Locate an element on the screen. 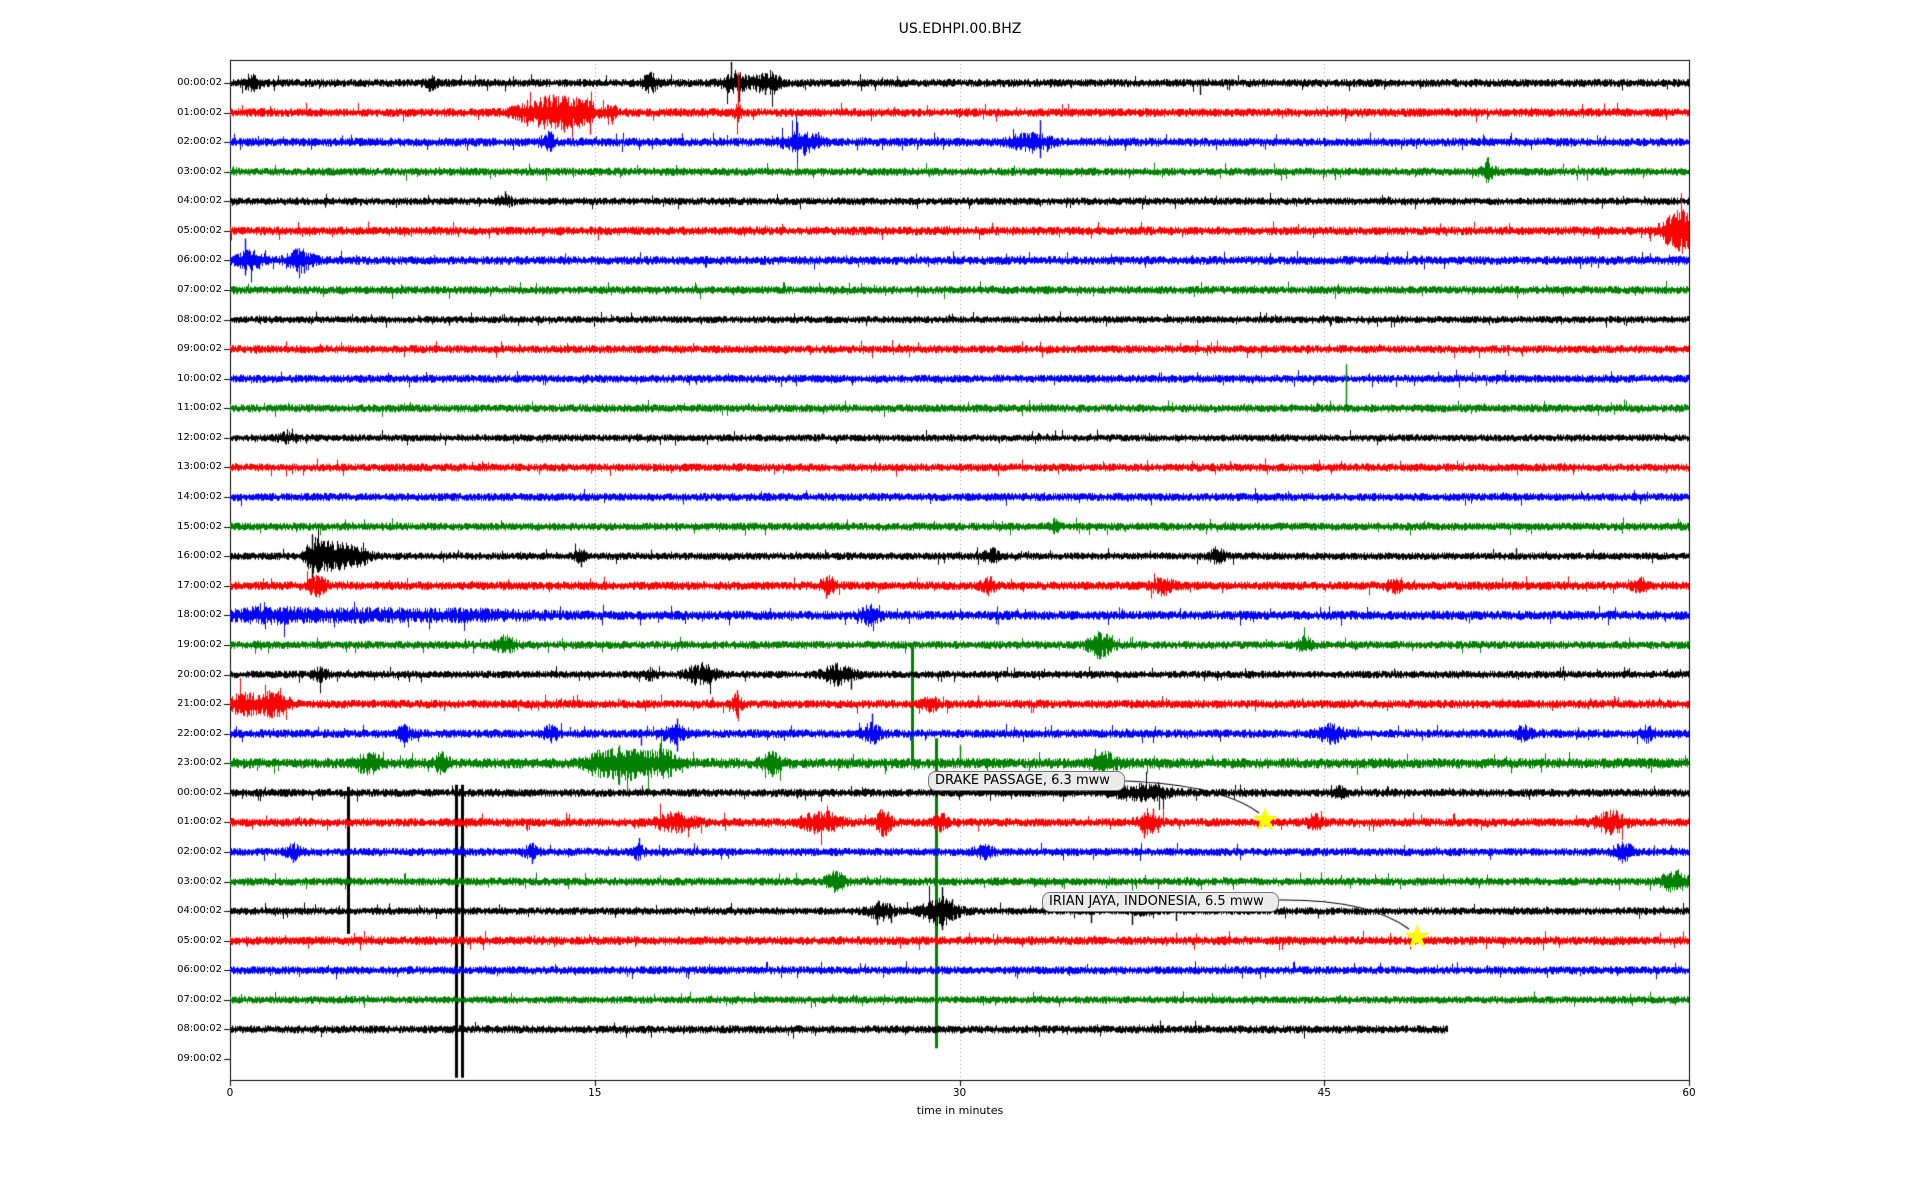 This screenshot has width=1920, height=1200. x-tick-label: 45 is located at coordinates (1324, 1093).